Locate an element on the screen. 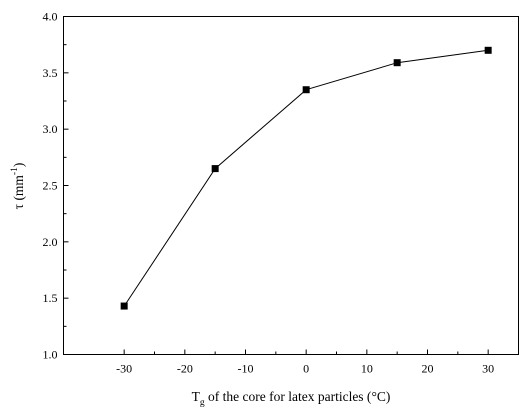 The image size is (527, 419). y-tick-label: 2.5 is located at coordinates (50, 186).